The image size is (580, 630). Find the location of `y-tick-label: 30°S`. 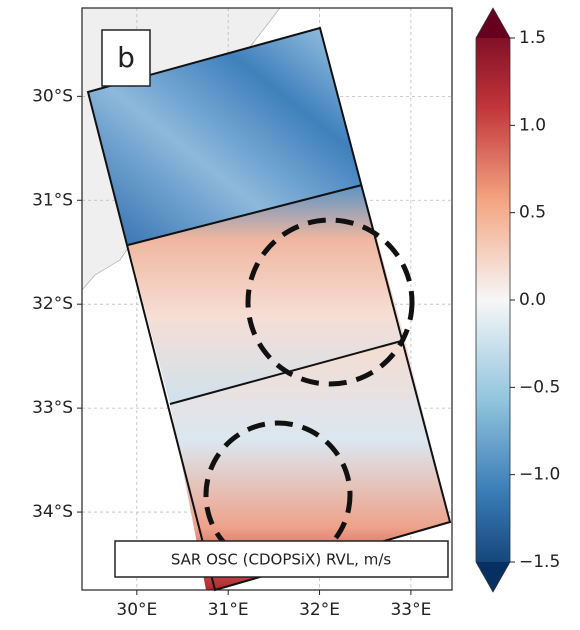

y-tick-label: 30°S is located at coordinates (52, 96).